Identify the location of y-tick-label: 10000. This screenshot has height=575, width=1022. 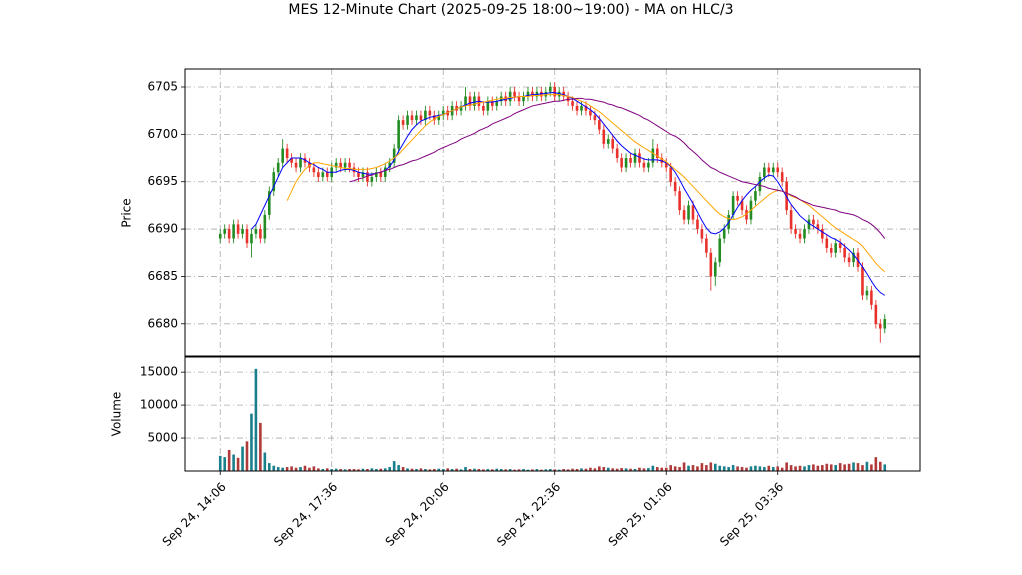
(159, 405).